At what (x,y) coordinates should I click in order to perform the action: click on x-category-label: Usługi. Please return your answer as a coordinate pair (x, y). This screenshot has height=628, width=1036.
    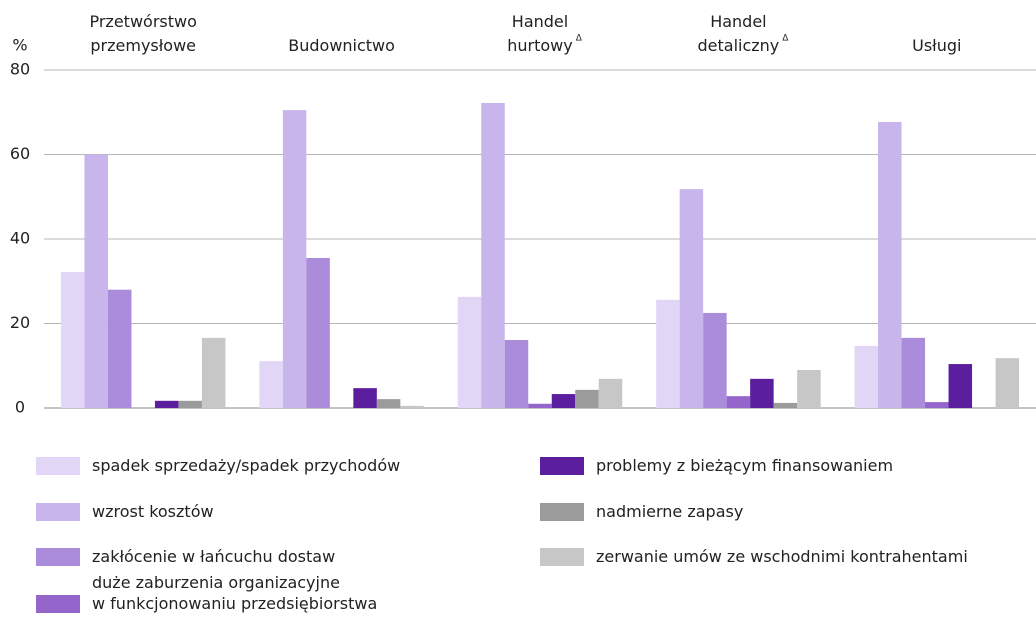
    Looking at the image, I should click on (936, 45).